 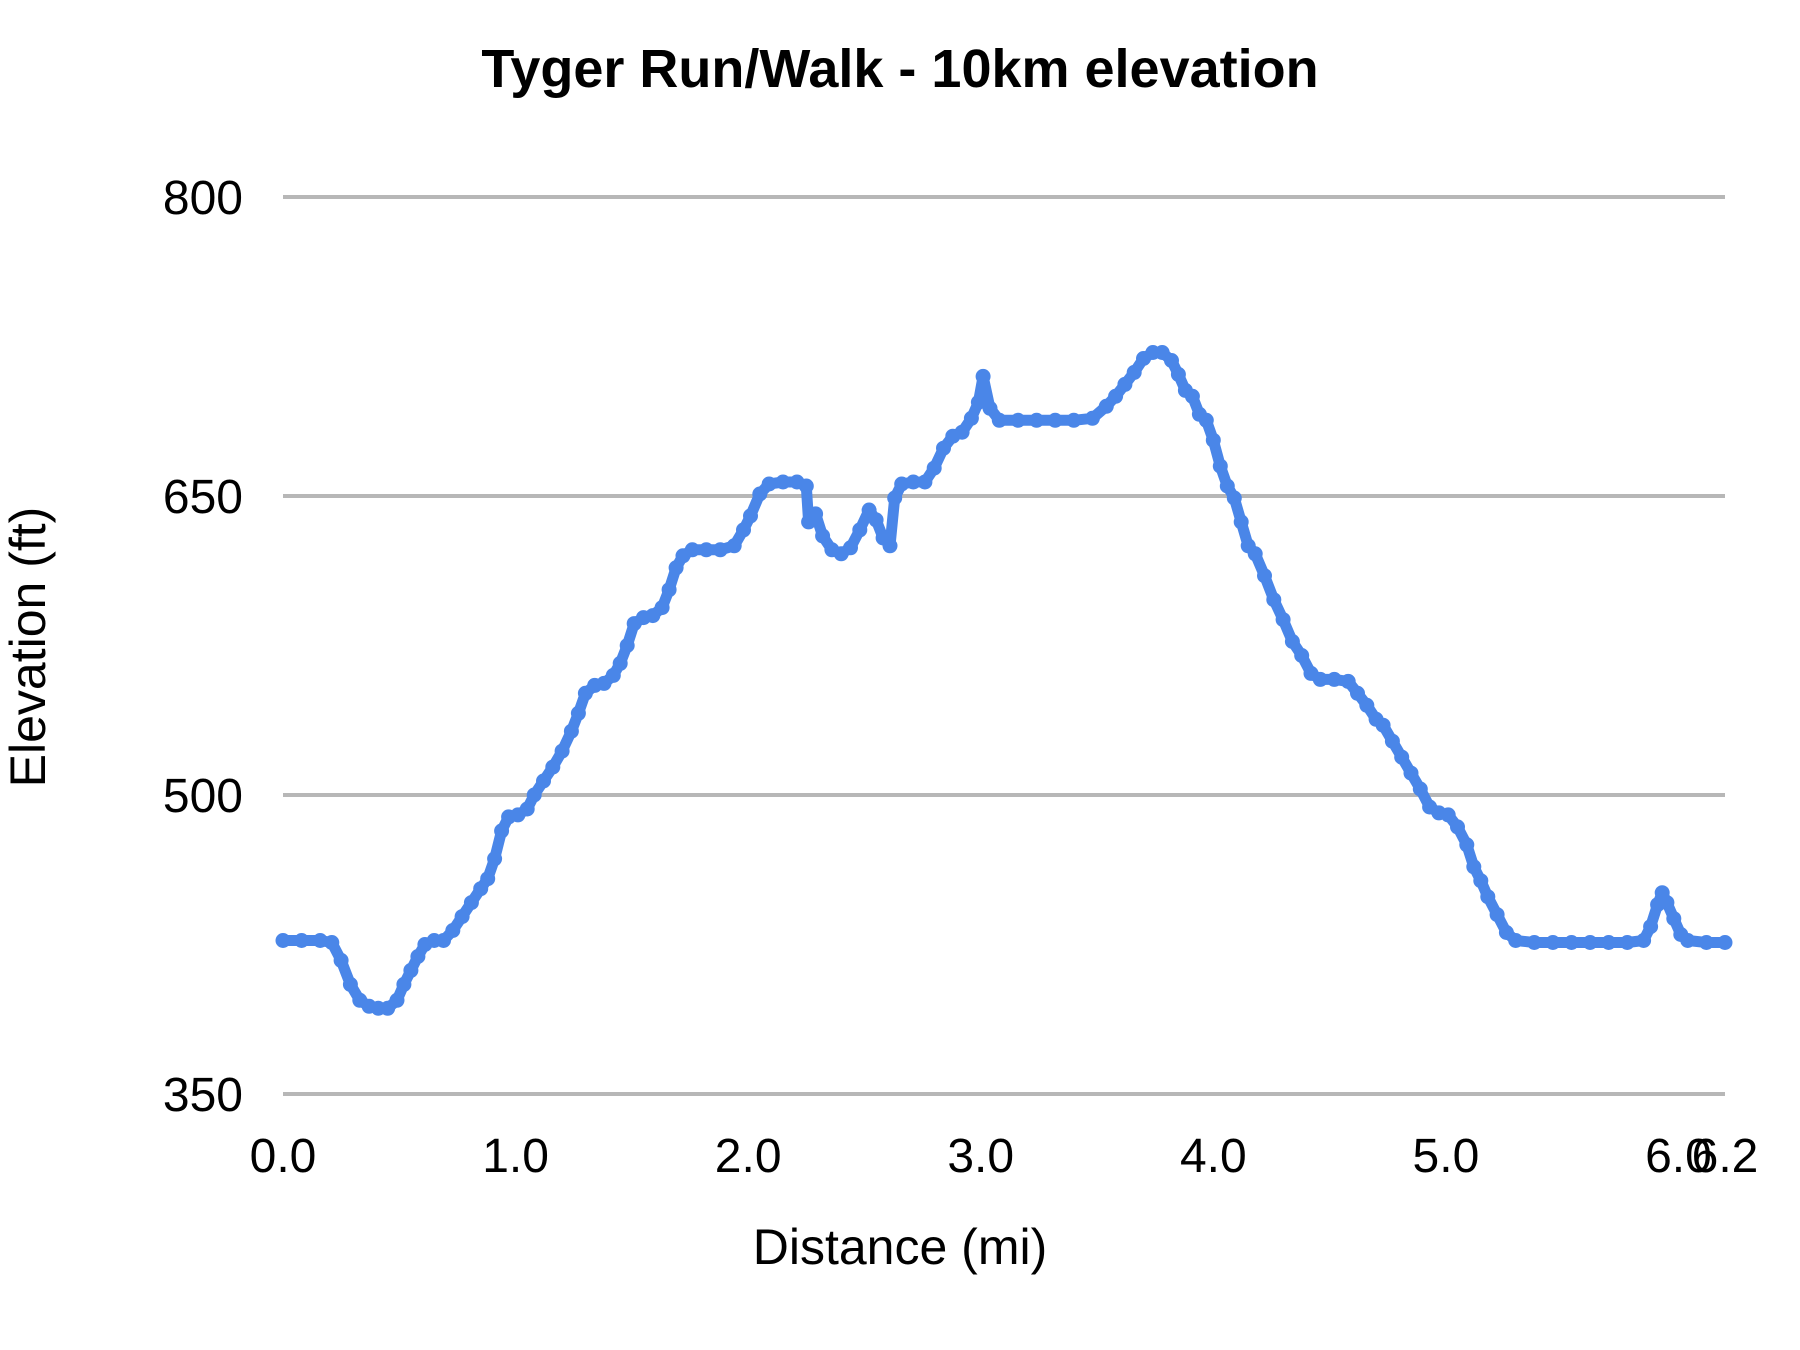 I want to click on y-tick-label: 500, so click(x=203, y=796).